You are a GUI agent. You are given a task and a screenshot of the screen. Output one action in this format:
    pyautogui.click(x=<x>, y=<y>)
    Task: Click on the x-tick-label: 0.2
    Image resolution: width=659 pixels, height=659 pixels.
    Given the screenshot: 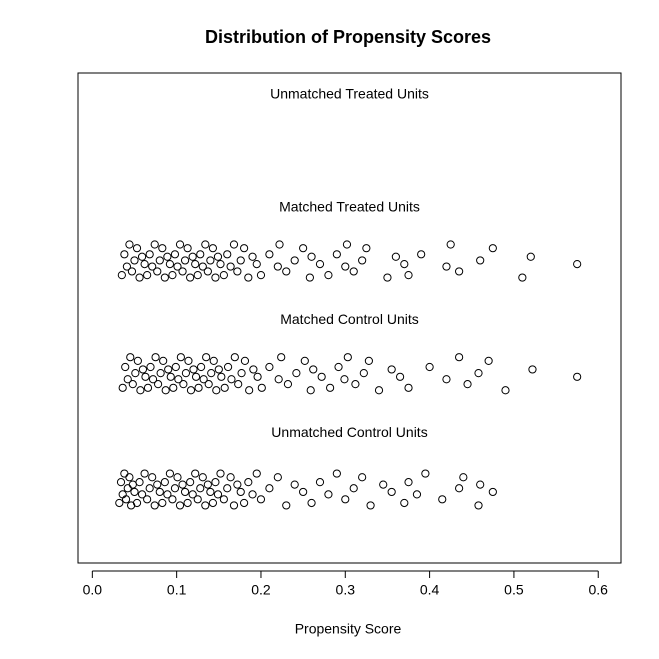 What is the action you would take?
    pyautogui.click(x=261, y=590)
    